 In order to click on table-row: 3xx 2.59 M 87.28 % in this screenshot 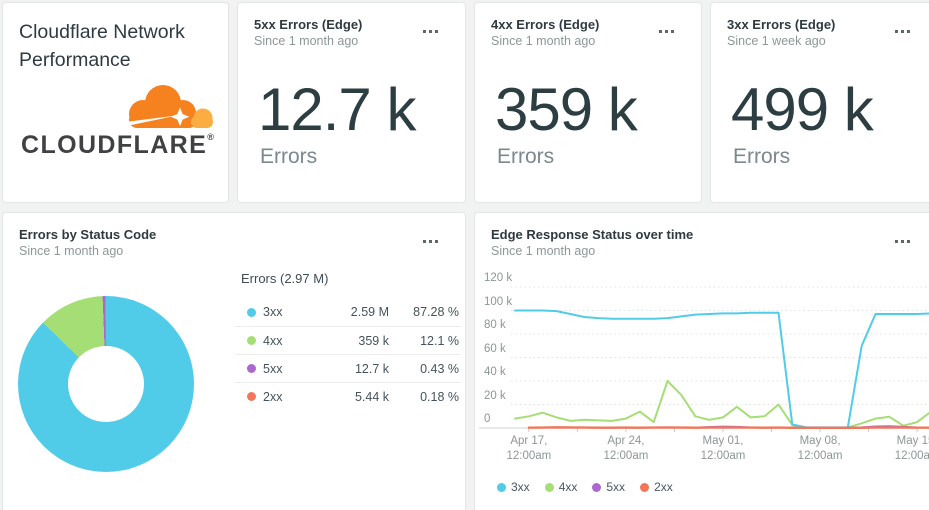, I will do `click(348, 312)`.